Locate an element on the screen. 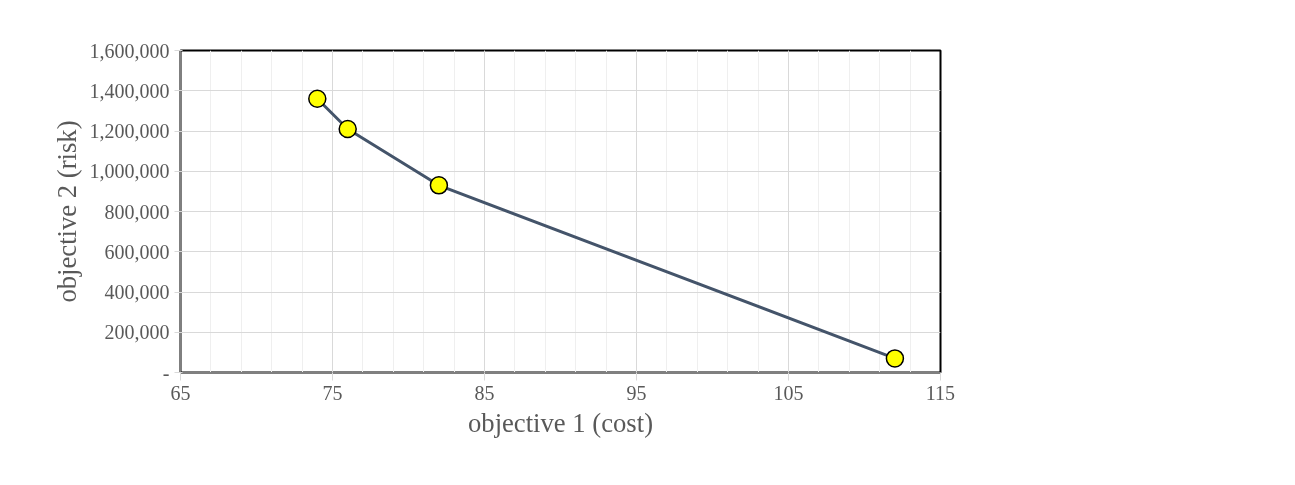  x-tick-label: 95 is located at coordinates (636, 392).